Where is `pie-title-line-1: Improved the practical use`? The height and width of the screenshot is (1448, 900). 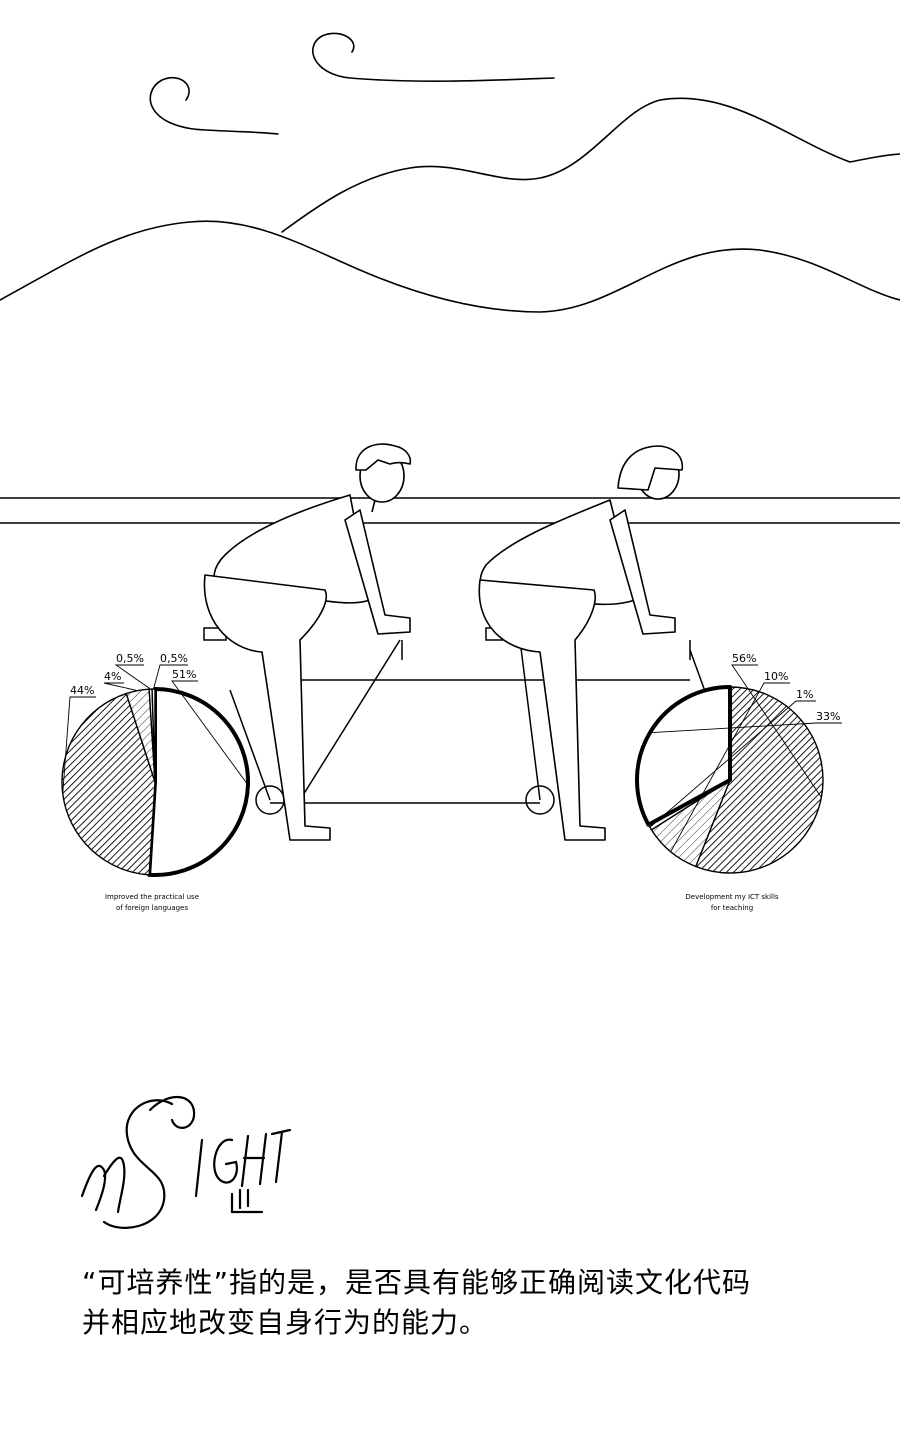 pie-title-line-1: Improved the practical use is located at coordinates (152, 897).